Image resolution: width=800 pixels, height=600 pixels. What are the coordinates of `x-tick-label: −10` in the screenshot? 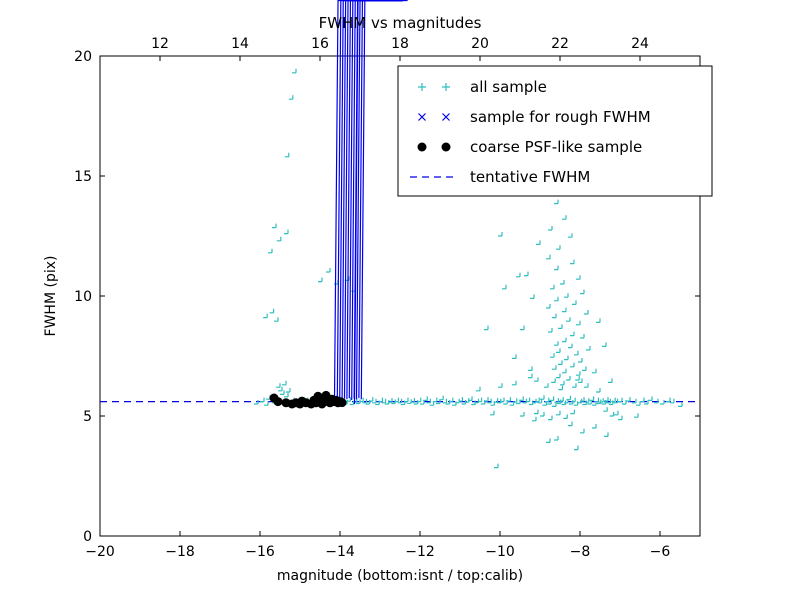 It's located at (500, 552).